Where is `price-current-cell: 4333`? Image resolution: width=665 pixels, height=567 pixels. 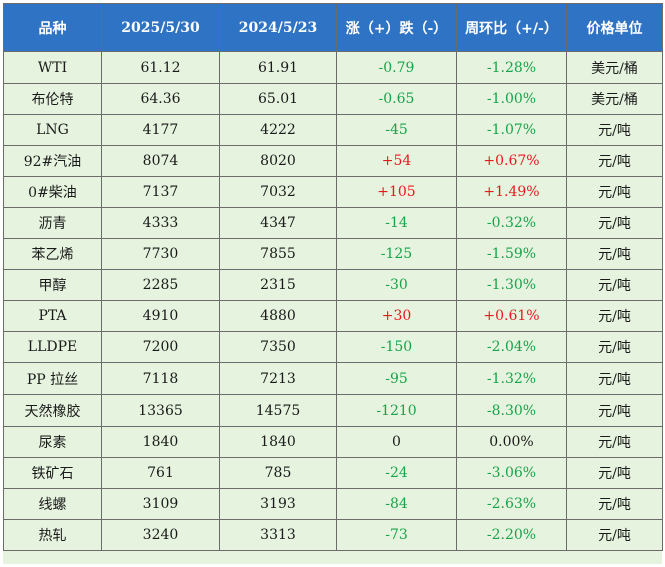
price-current-cell: 4333 is located at coordinates (160, 223).